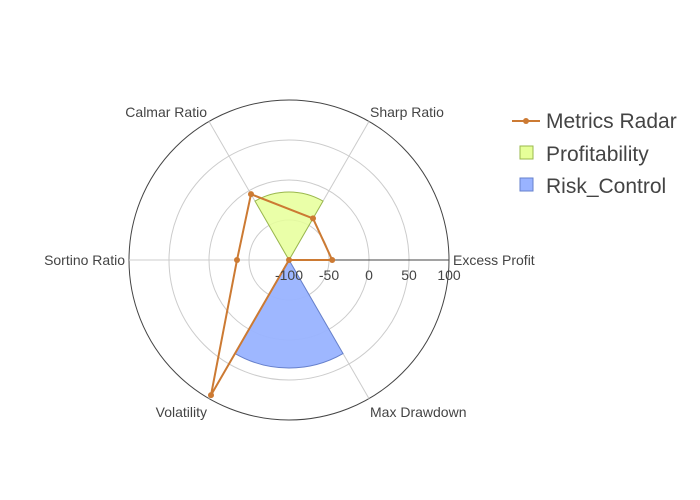 This screenshot has width=700, height=500. I want to click on axis-label-volatility: Volatility, so click(181, 412).